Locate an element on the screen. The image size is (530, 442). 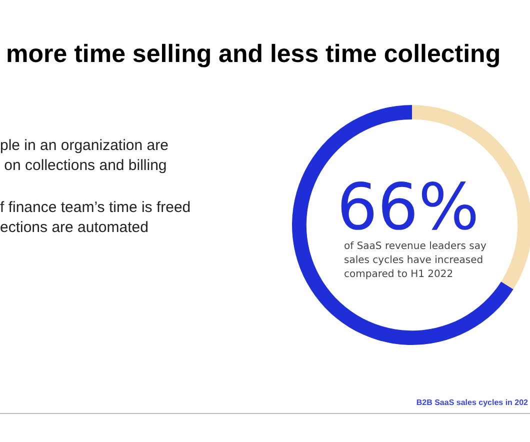
text: ple in an organization are on collections and billing is located at coordinates (84, 156).